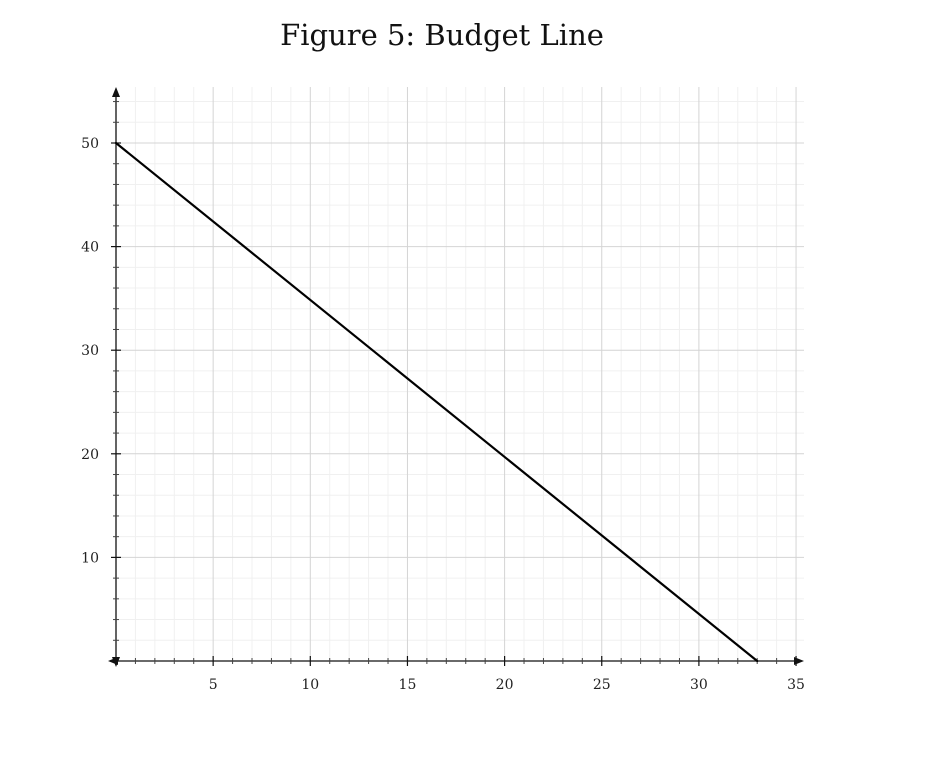 The width and height of the screenshot is (938, 762). What do you see at coordinates (90, 455) in the screenshot?
I see `y-tick-label: 20` at bounding box center [90, 455].